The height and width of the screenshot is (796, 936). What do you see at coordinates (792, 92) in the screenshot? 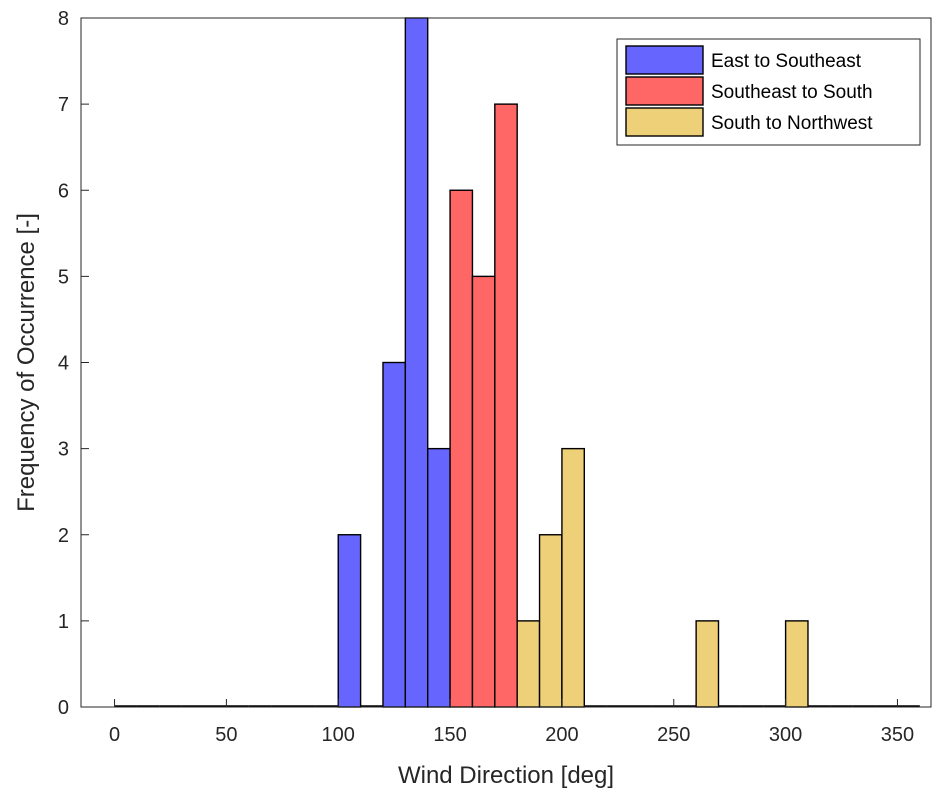
I see `legend-label-southeast-to-south: Southeast to South` at bounding box center [792, 92].